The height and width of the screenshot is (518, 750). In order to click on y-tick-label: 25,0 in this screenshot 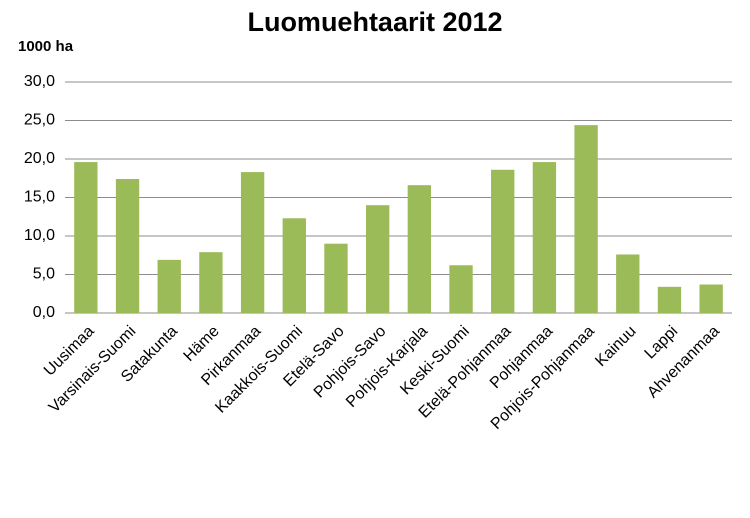, I will do `click(39, 120)`.